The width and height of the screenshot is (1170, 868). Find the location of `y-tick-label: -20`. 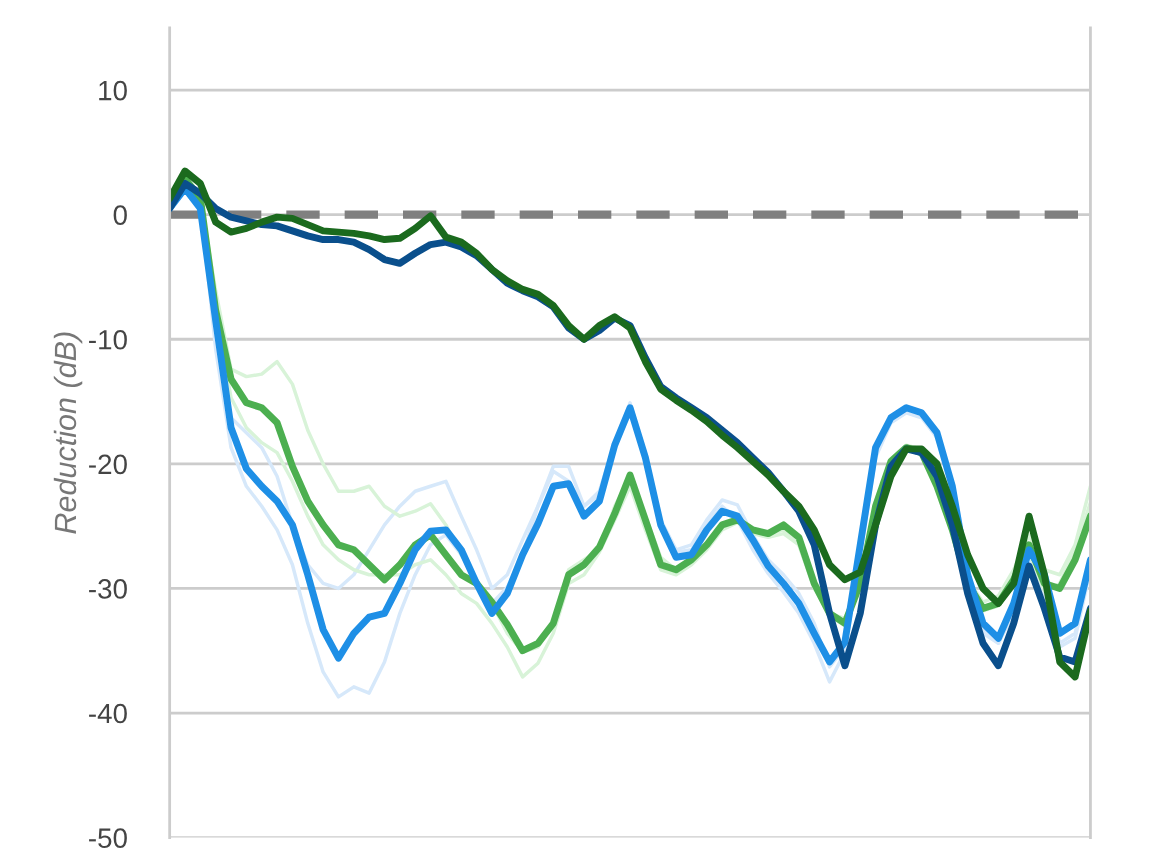

y-tick-label: -20 is located at coordinates (108, 464).